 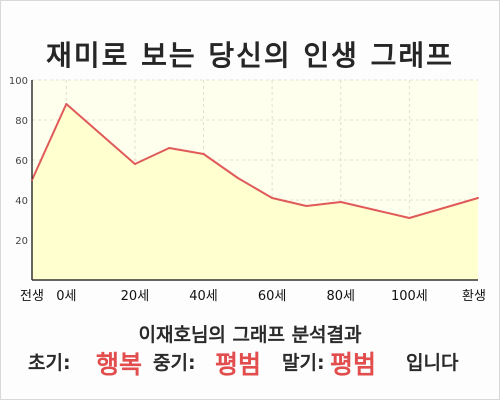 What do you see at coordinates (238, 364) in the screenshot?
I see `middle-value: 평범` at bounding box center [238, 364].